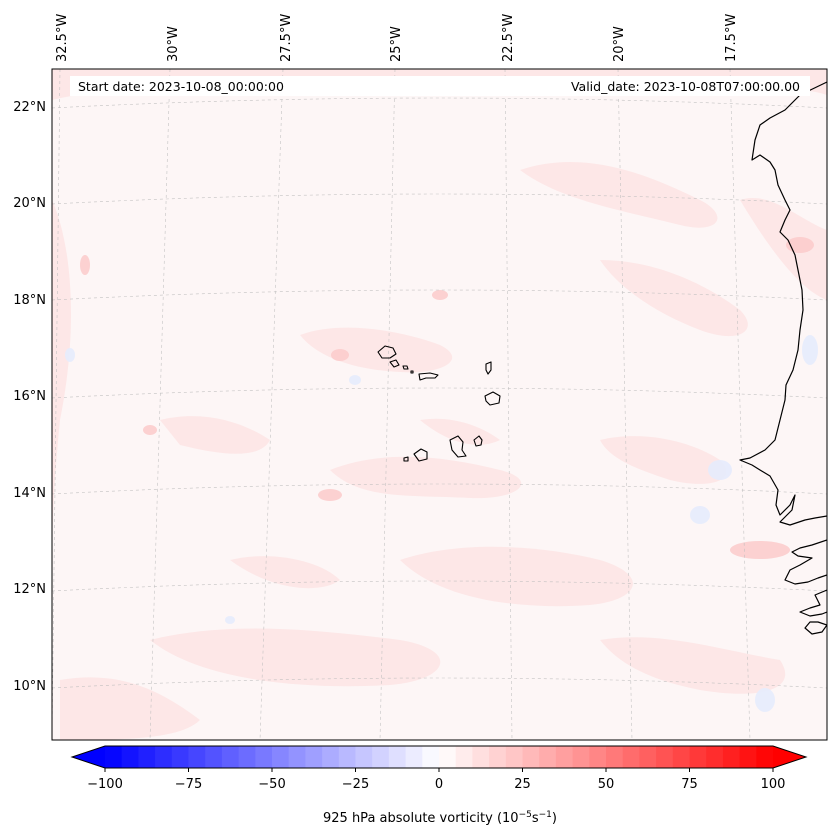  Describe the element at coordinates (271, 784) in the screenshot. I see `colorbar-tick-label: −50` at that location.